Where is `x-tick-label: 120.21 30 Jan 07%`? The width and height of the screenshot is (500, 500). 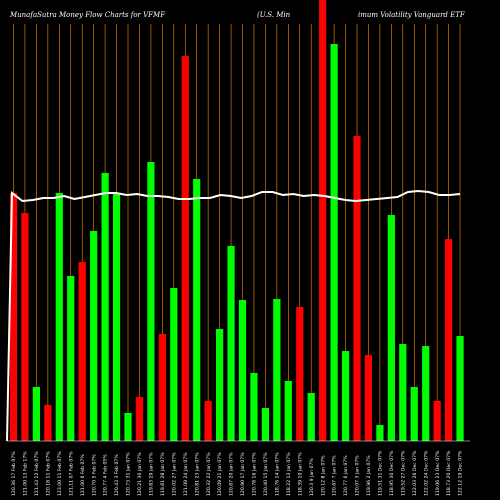
x-tick-label: 120.21 30 Jan 07% is located at coordinates (140, 474).